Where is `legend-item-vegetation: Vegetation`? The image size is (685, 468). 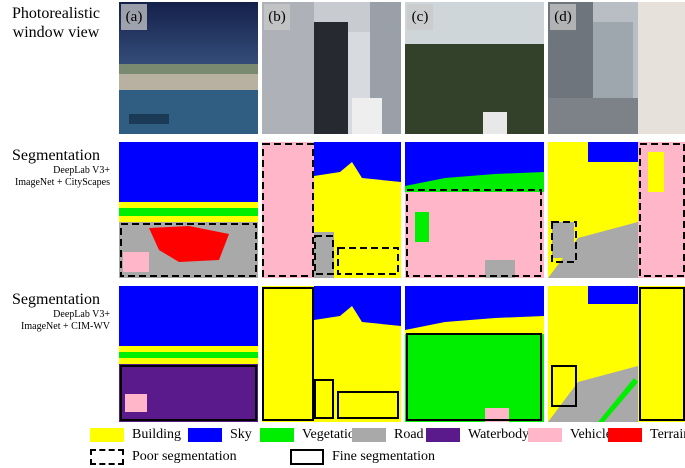 legend-item-vegetation: Vegetation is located at coordinates (311, 435).